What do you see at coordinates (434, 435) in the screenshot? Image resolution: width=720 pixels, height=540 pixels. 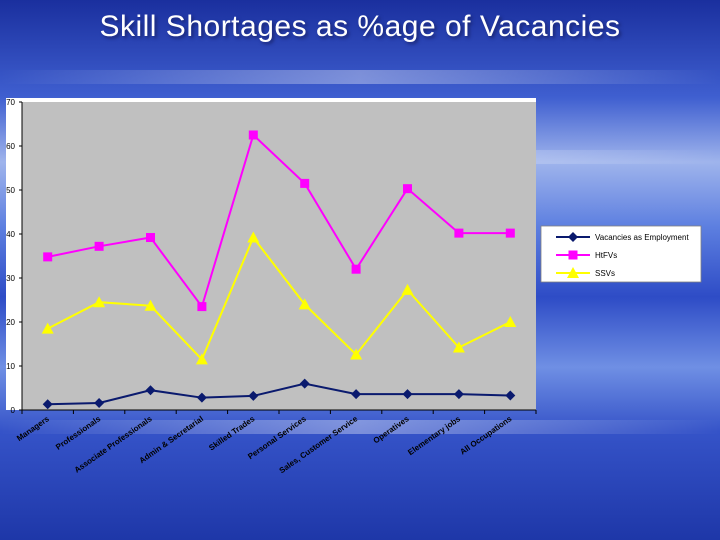 I see `x-tick-label: Elementary jobs` at bounding box center [434, 435].